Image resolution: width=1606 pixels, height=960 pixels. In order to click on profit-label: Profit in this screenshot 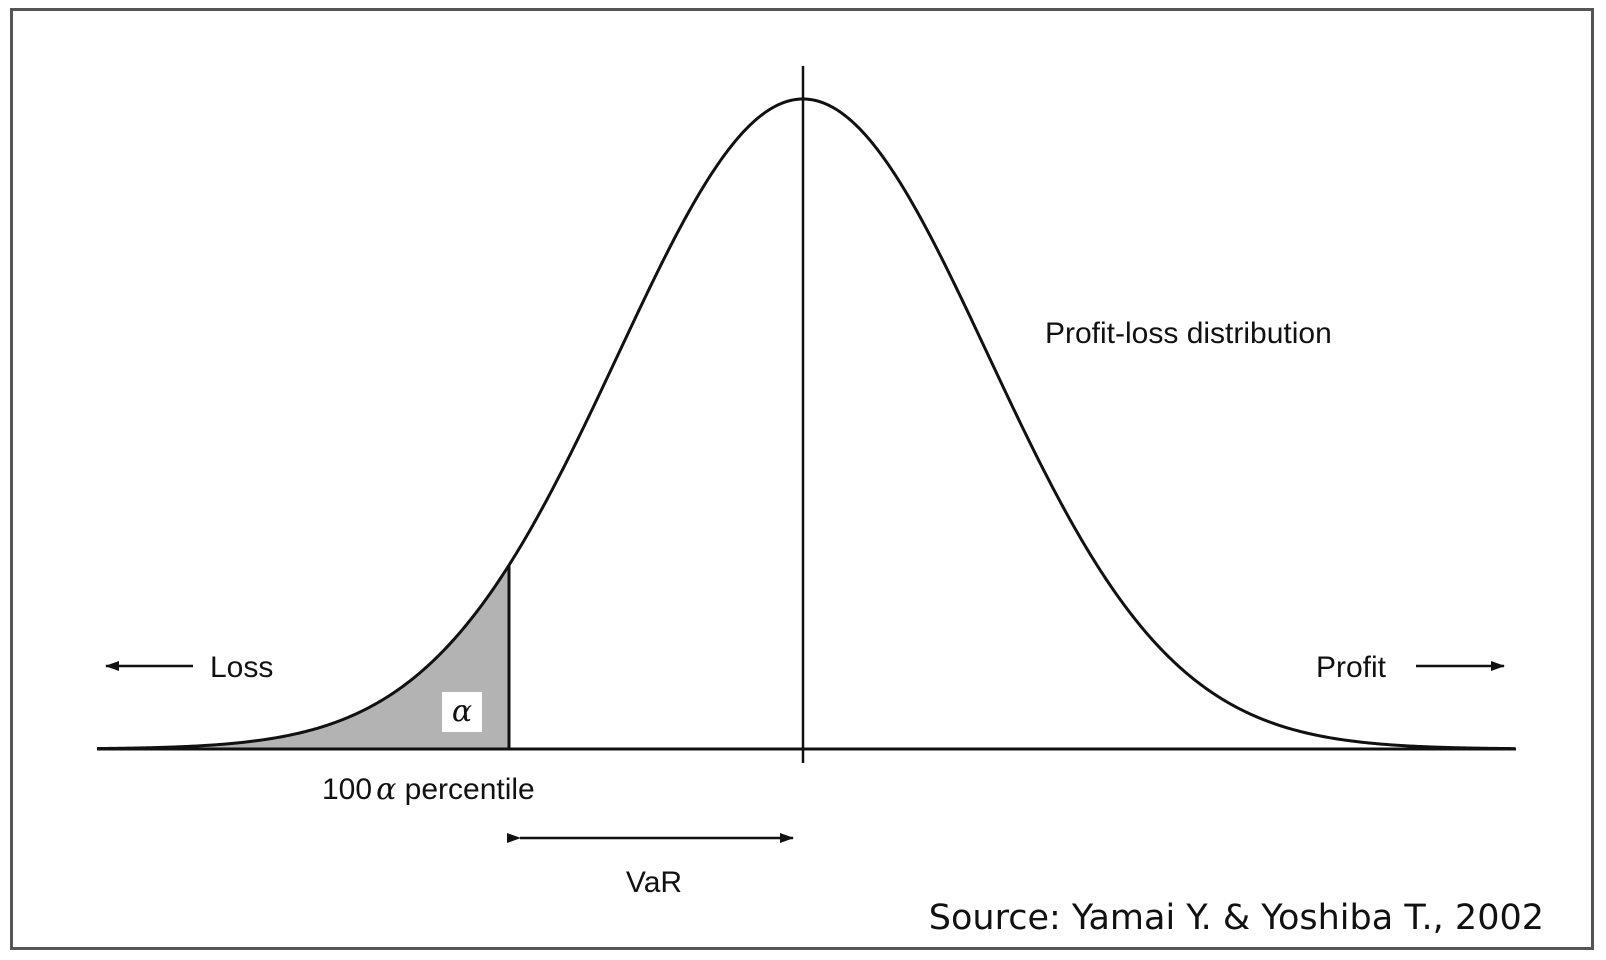, I will do `click(1351, 667)`.